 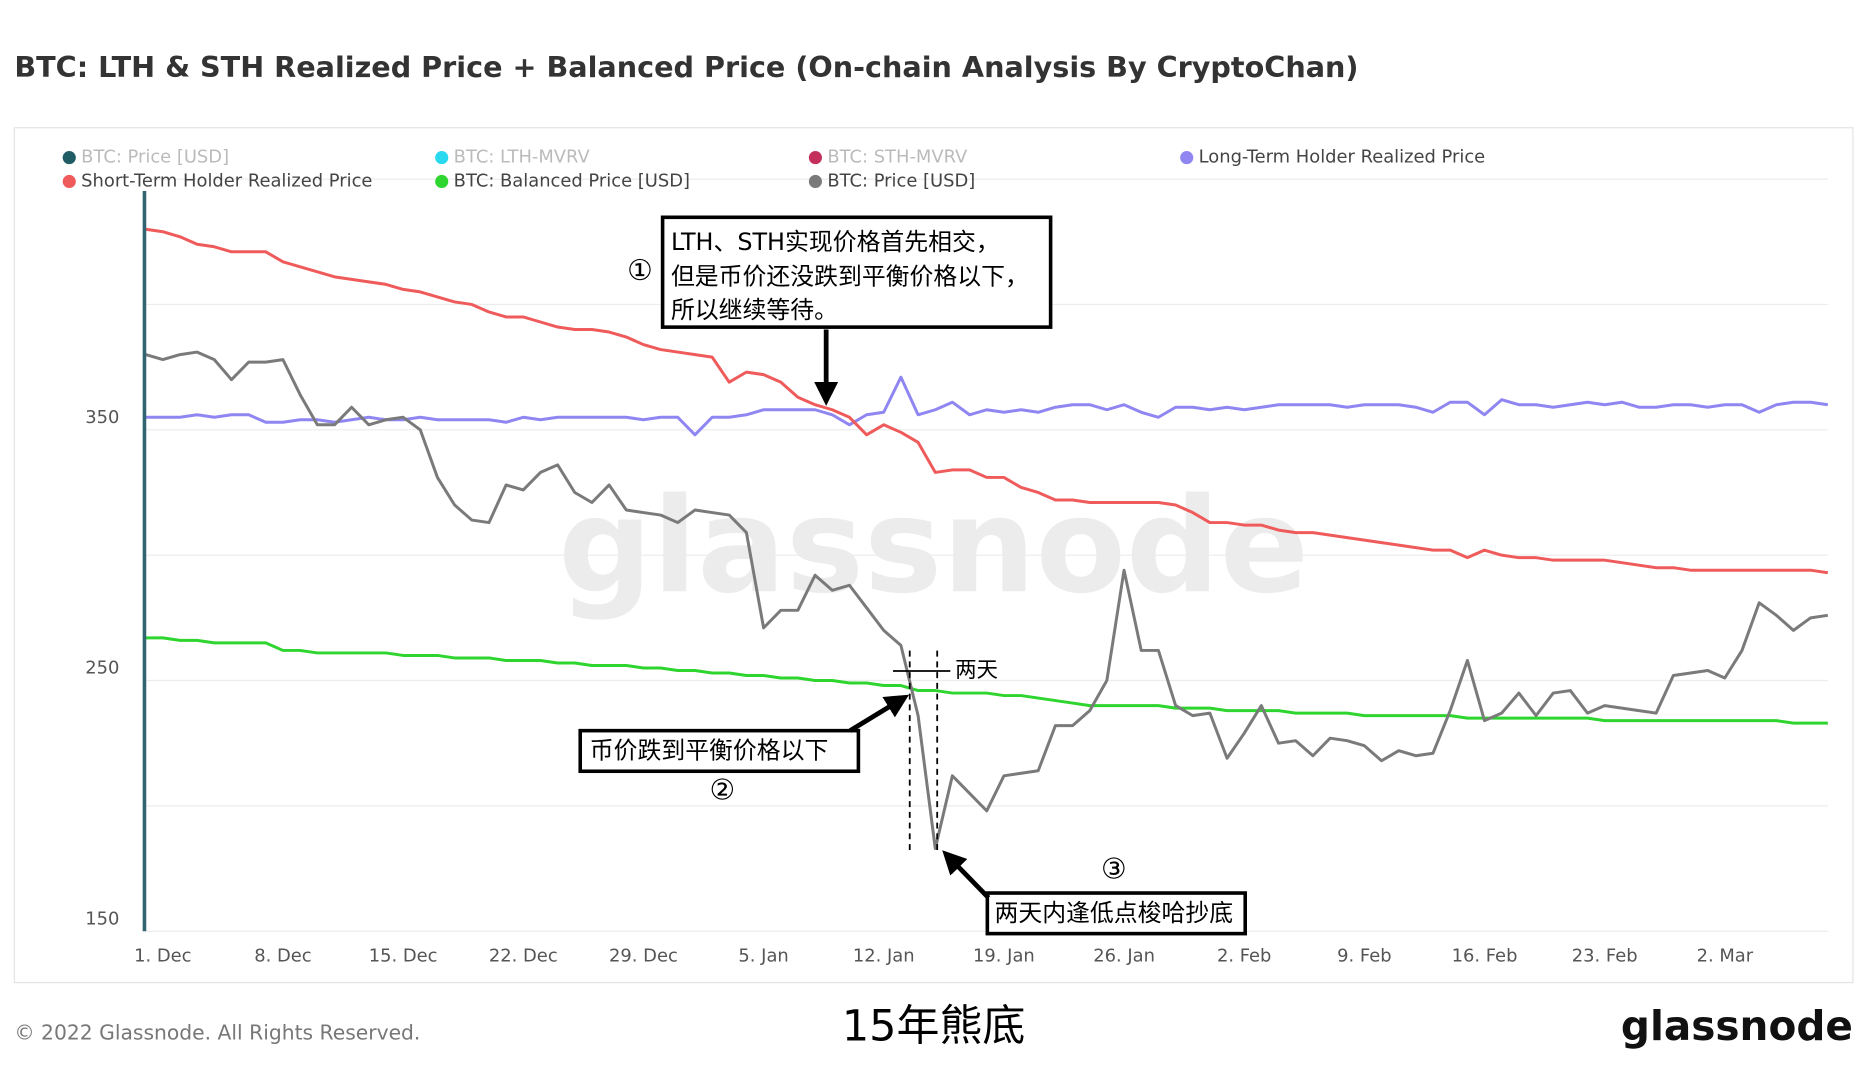 I want to click on annotation-number: ②, so click(x=722, y=790).